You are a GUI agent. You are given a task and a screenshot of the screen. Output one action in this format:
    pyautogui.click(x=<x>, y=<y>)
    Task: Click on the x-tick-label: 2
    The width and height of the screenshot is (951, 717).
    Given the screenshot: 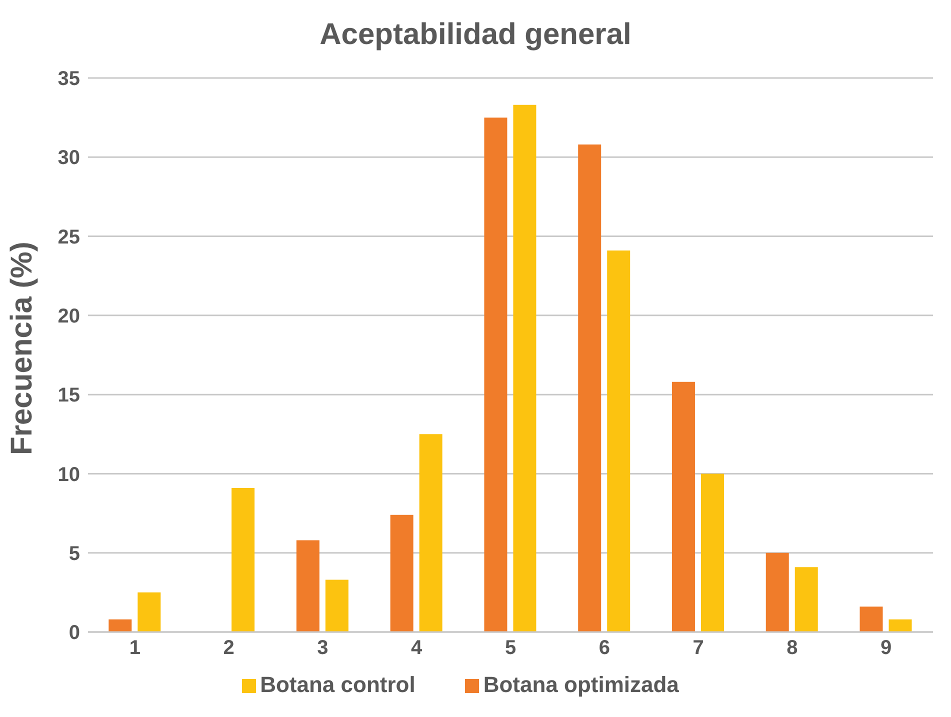 What is the action you would take?
    pyautogui.click(x=228, y=648)
    